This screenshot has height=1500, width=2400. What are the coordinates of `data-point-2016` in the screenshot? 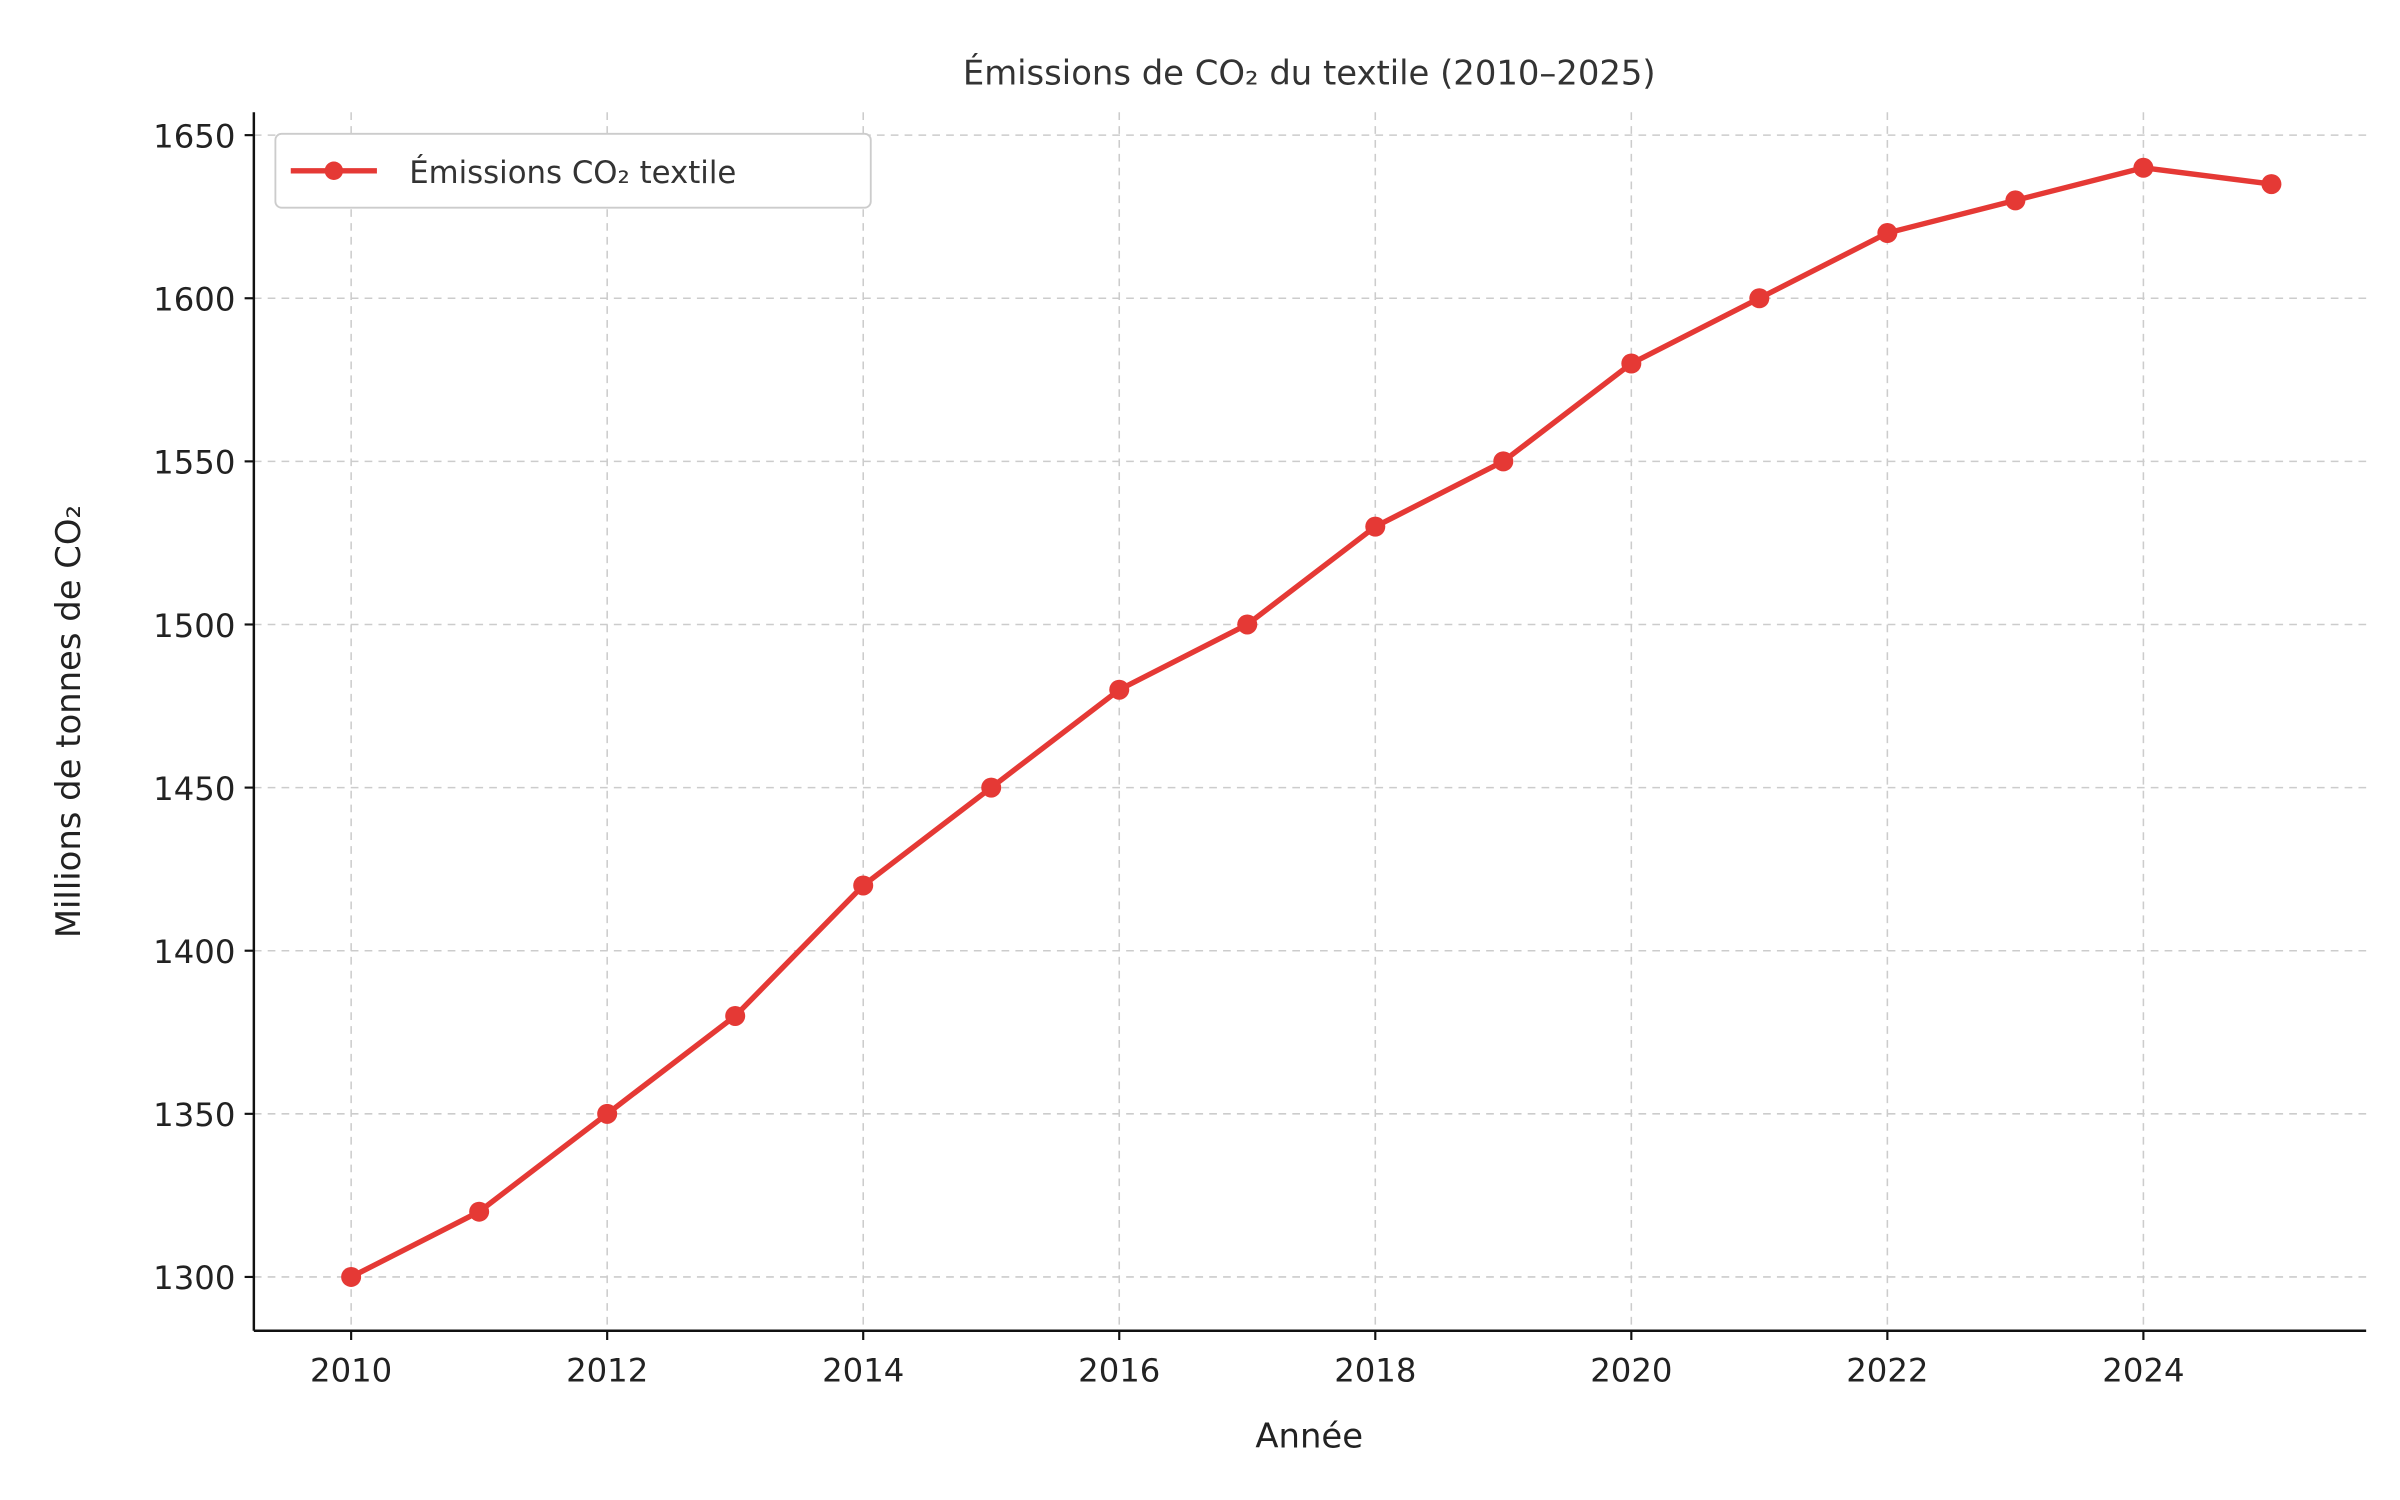 It's located at (1119, 689).